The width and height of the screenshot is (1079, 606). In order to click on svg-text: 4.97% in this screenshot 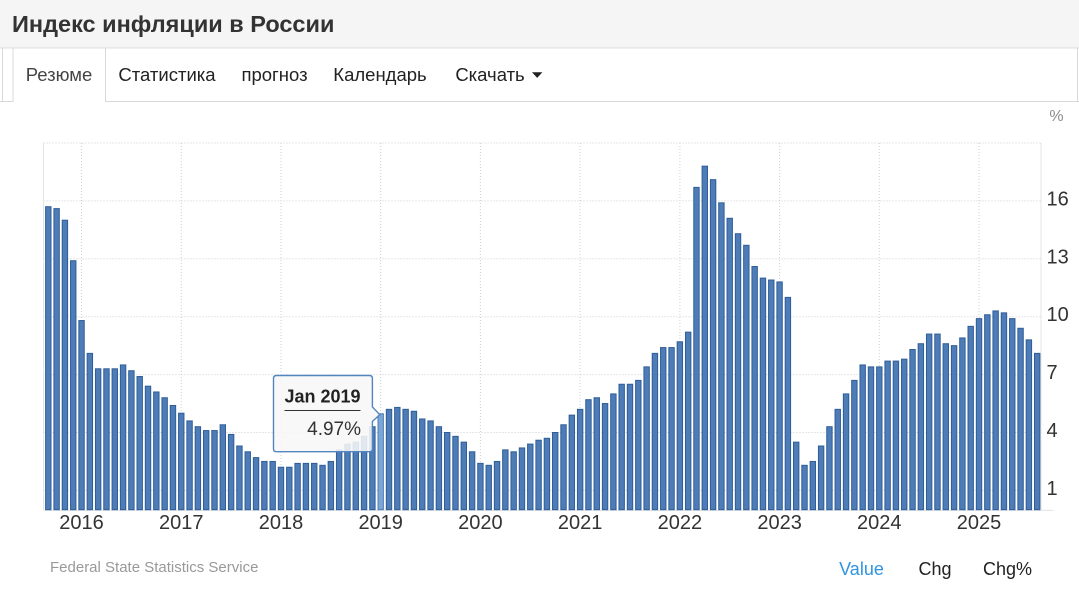, I will do `click(334, 429)`.